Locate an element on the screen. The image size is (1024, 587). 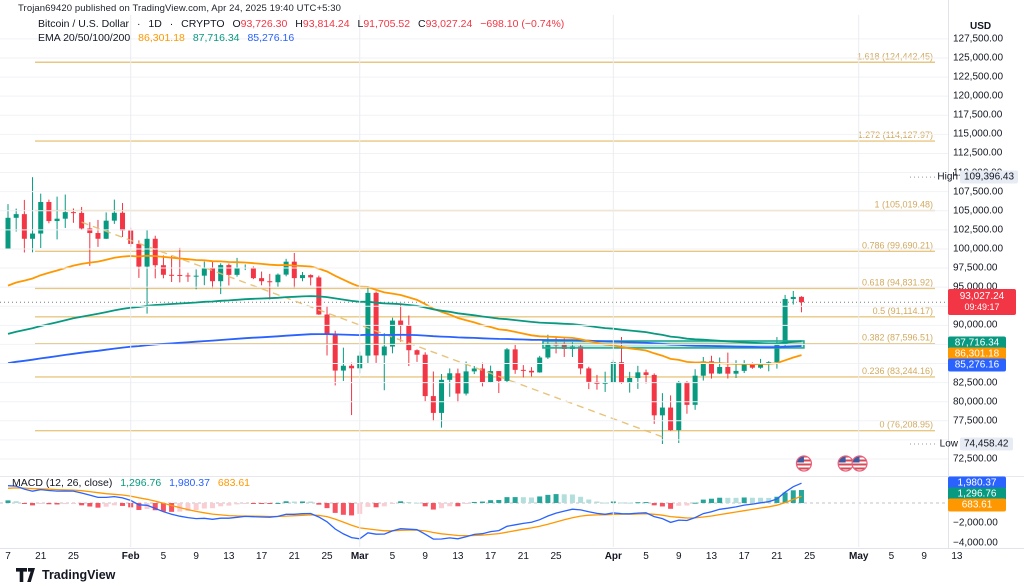
macd-pane is located at coordinates (474, 511).